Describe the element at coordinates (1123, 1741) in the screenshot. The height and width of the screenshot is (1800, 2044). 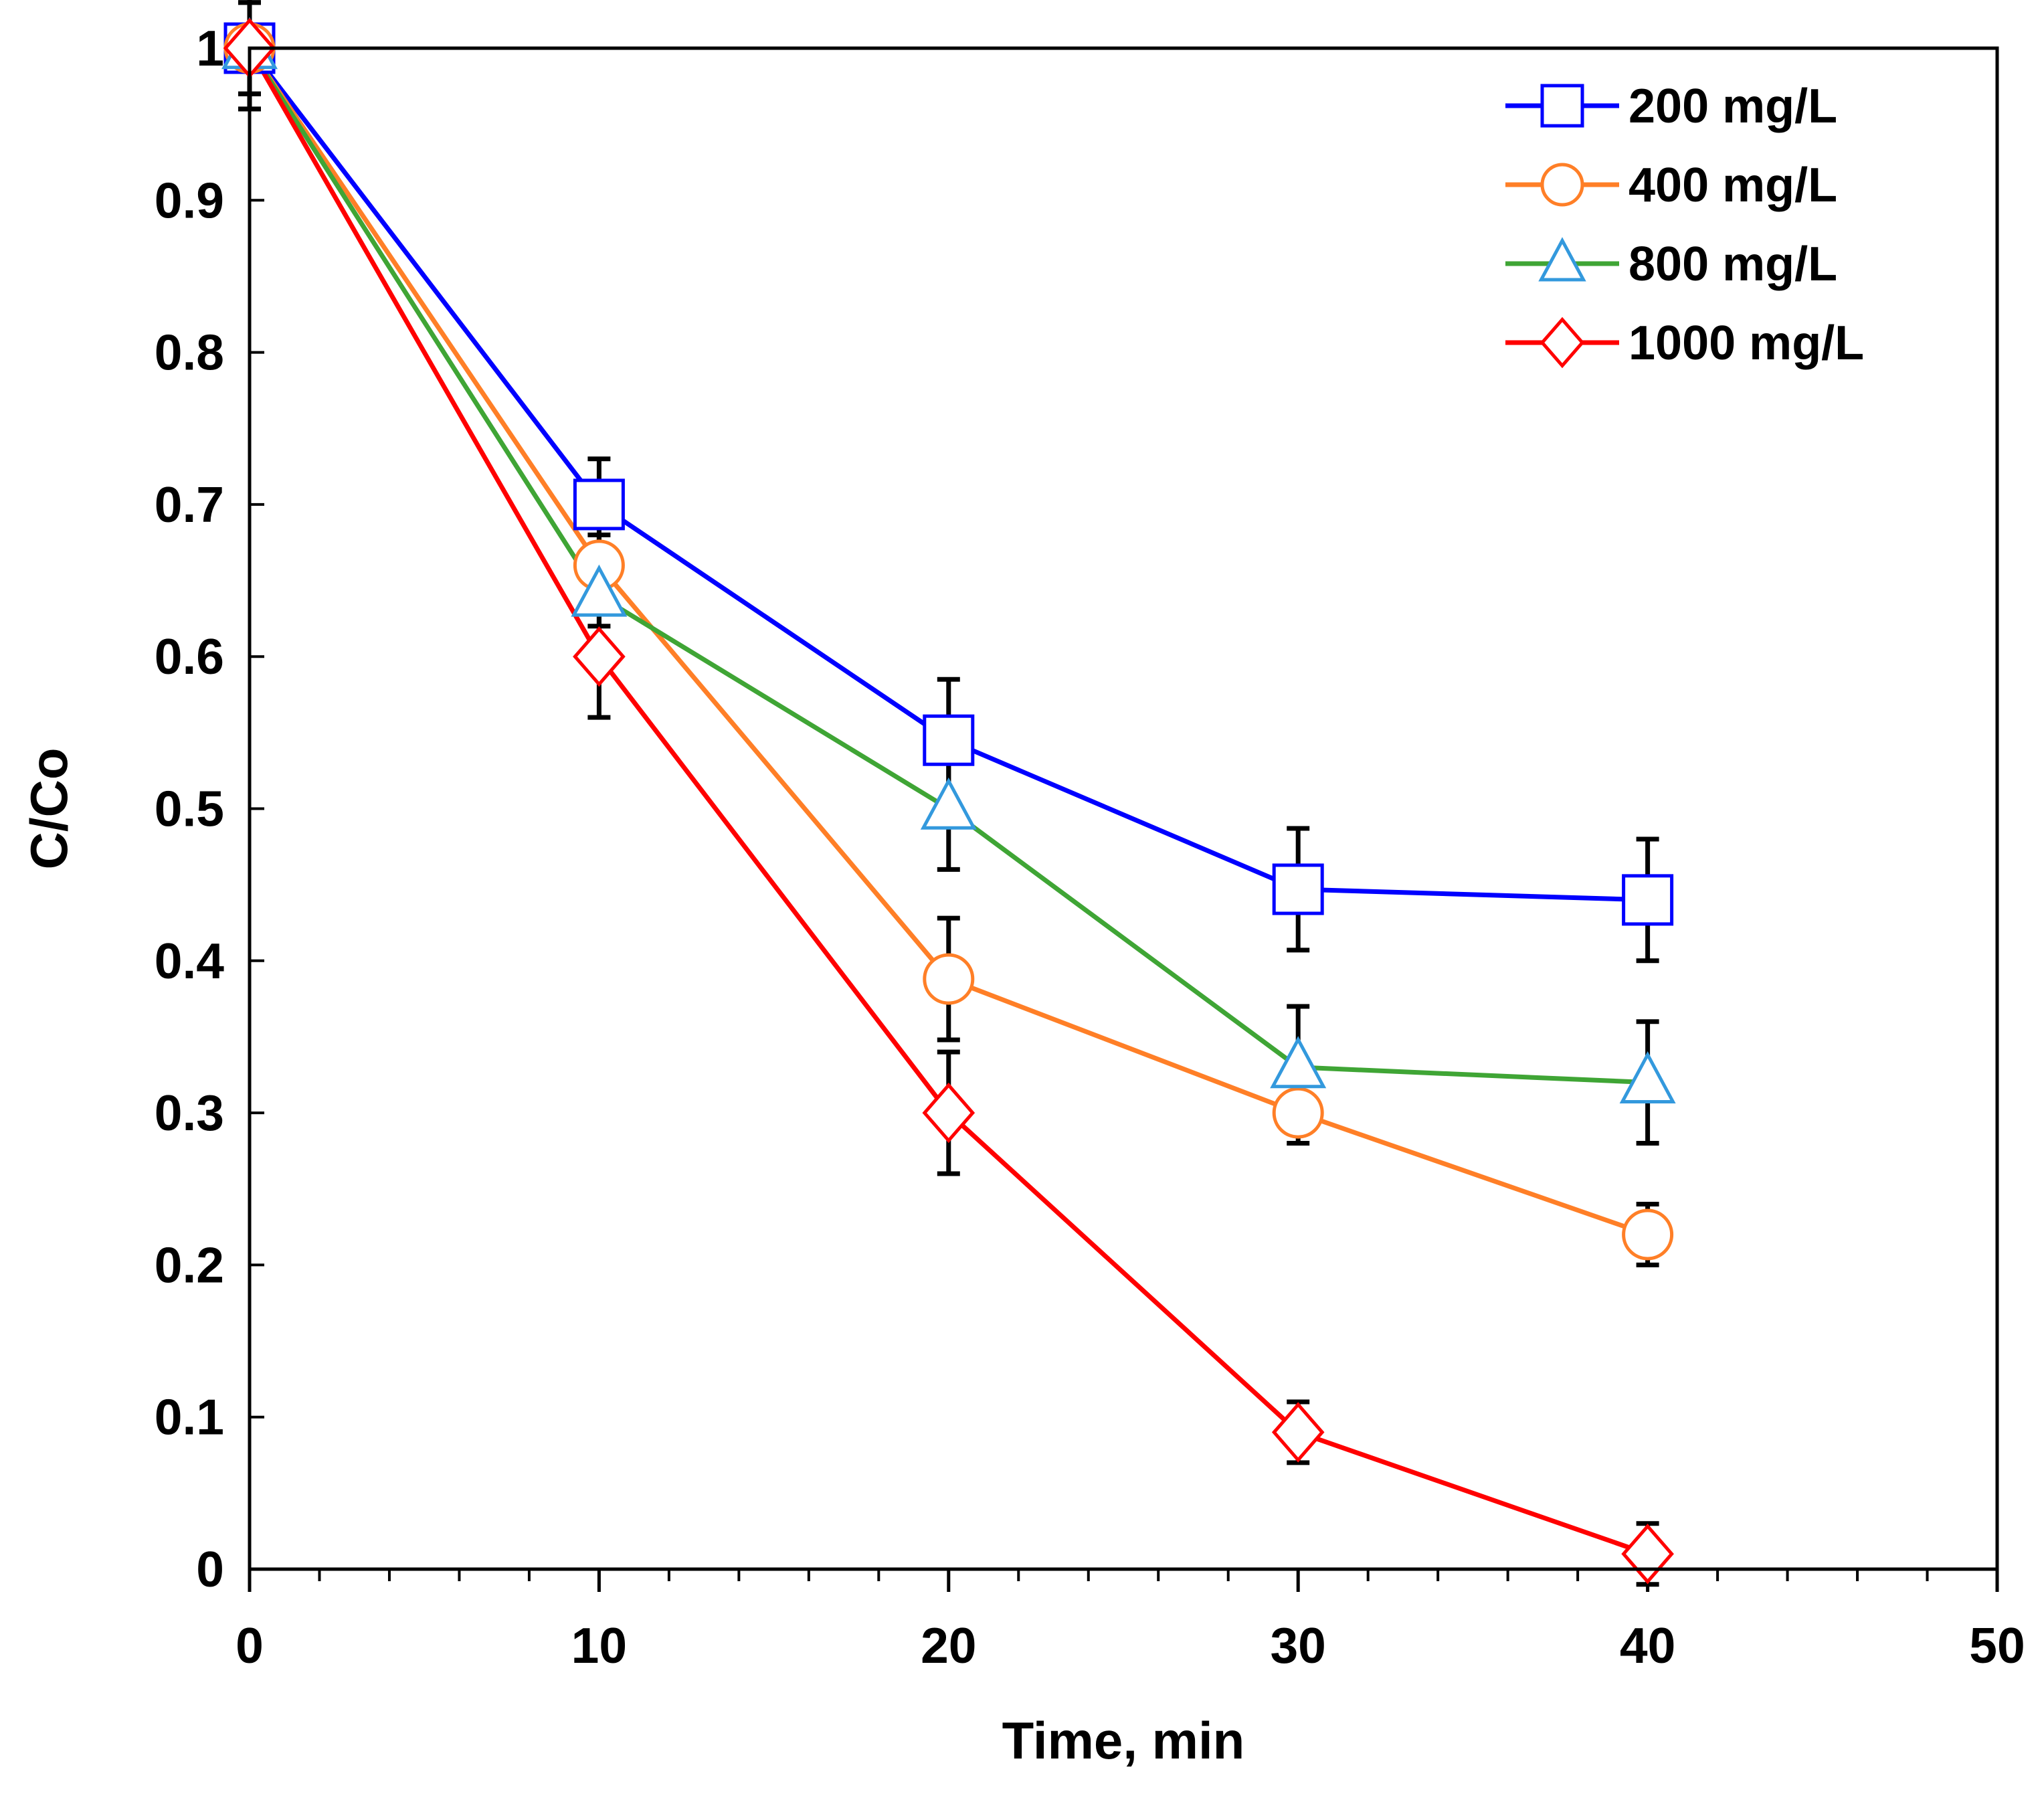
I see `x-axis-title: Time, min` at that location.